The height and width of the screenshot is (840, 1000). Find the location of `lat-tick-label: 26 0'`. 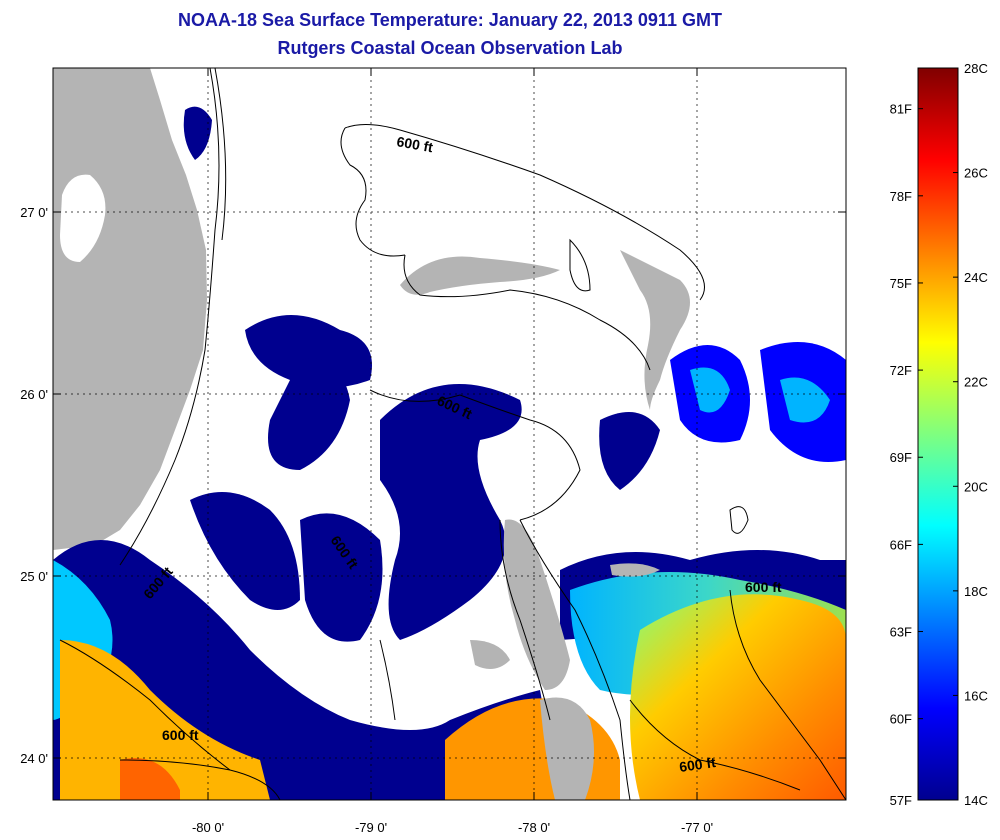

lat-tick-label: 26 0' is located at coordinates (34, 394).